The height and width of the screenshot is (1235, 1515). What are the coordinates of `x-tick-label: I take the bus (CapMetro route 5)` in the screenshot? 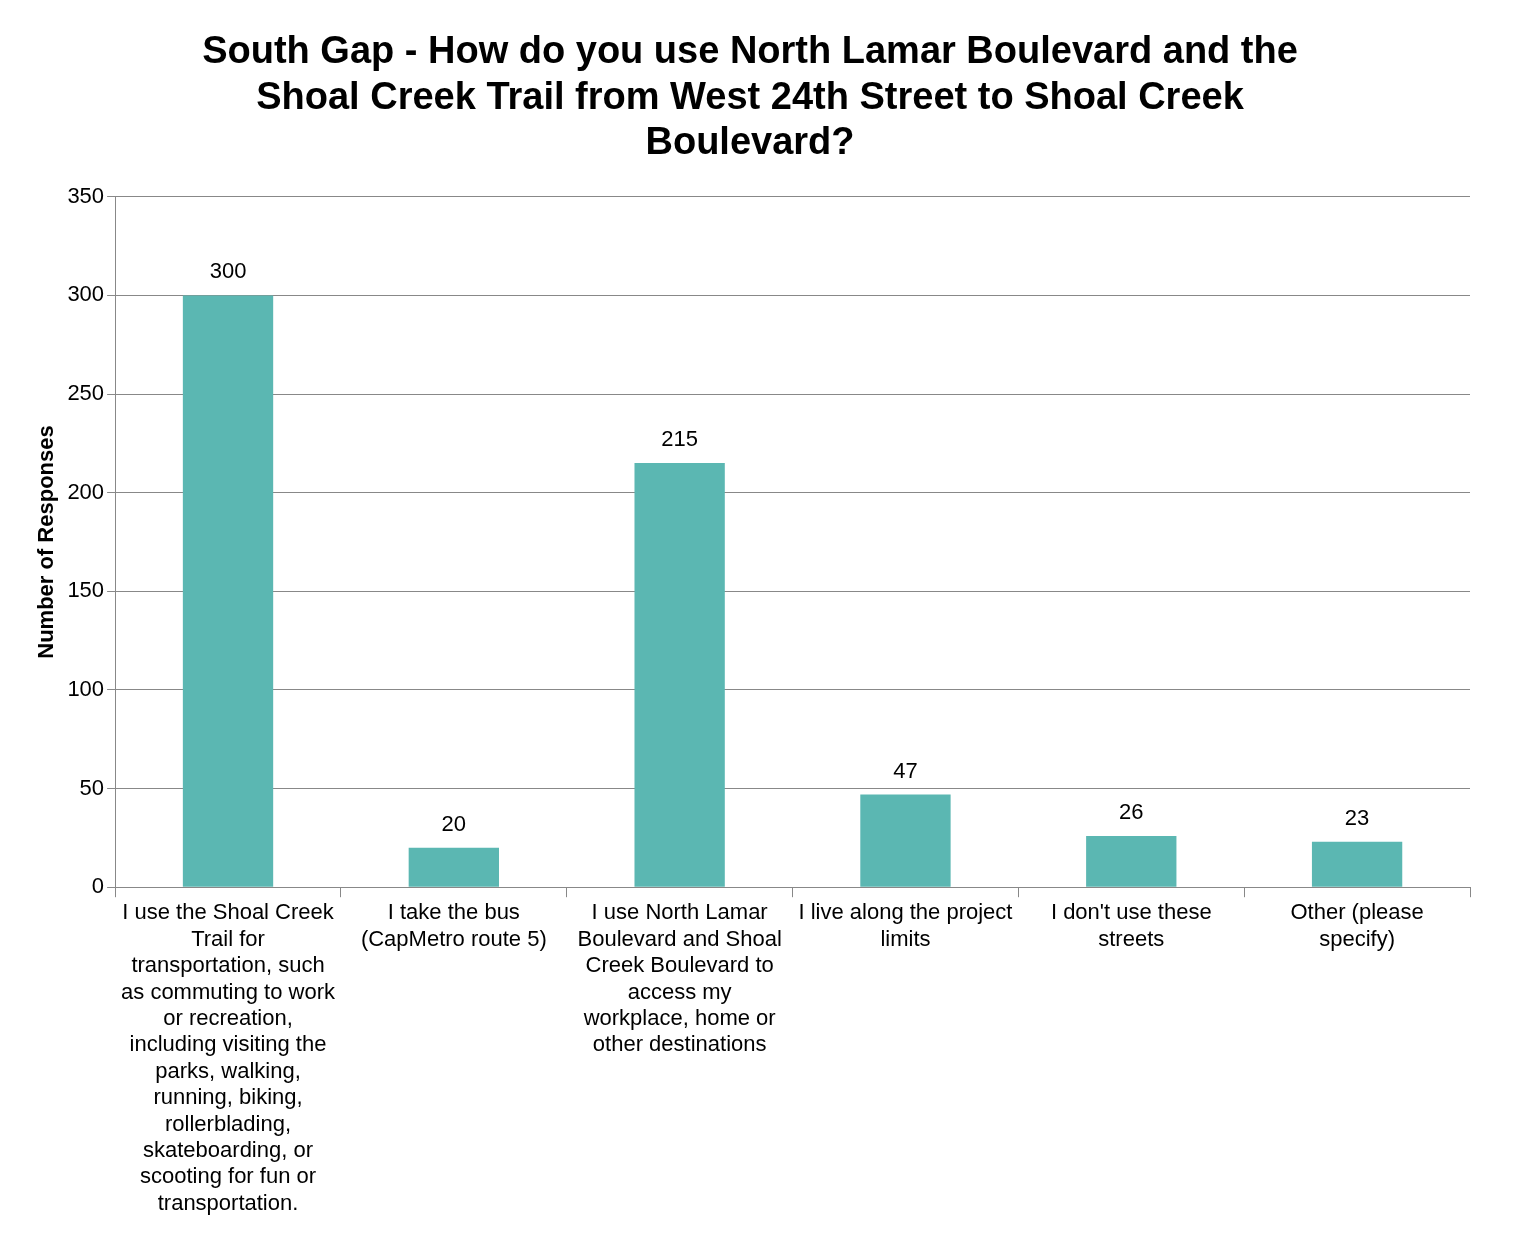 It's located at (453, 925).